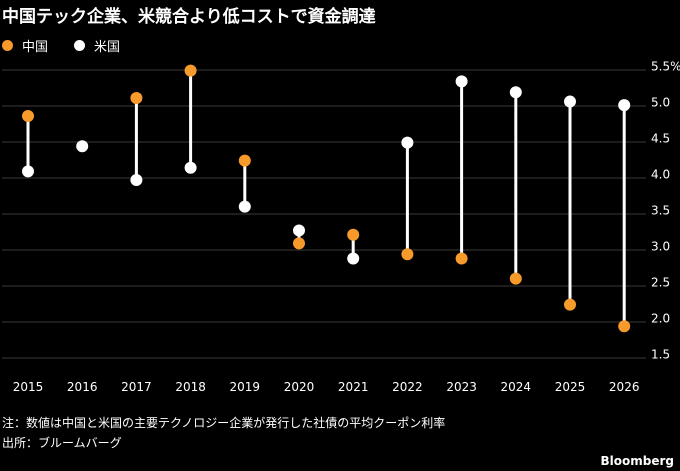 This screenshot has height=471, width=680. Describe the element at coordinates (224, 423) in the screenshot. I see `footnote: 注：数値は中国と米国の主要テクノロジー企業が発行した社債の平均クーポン利率` at that location.